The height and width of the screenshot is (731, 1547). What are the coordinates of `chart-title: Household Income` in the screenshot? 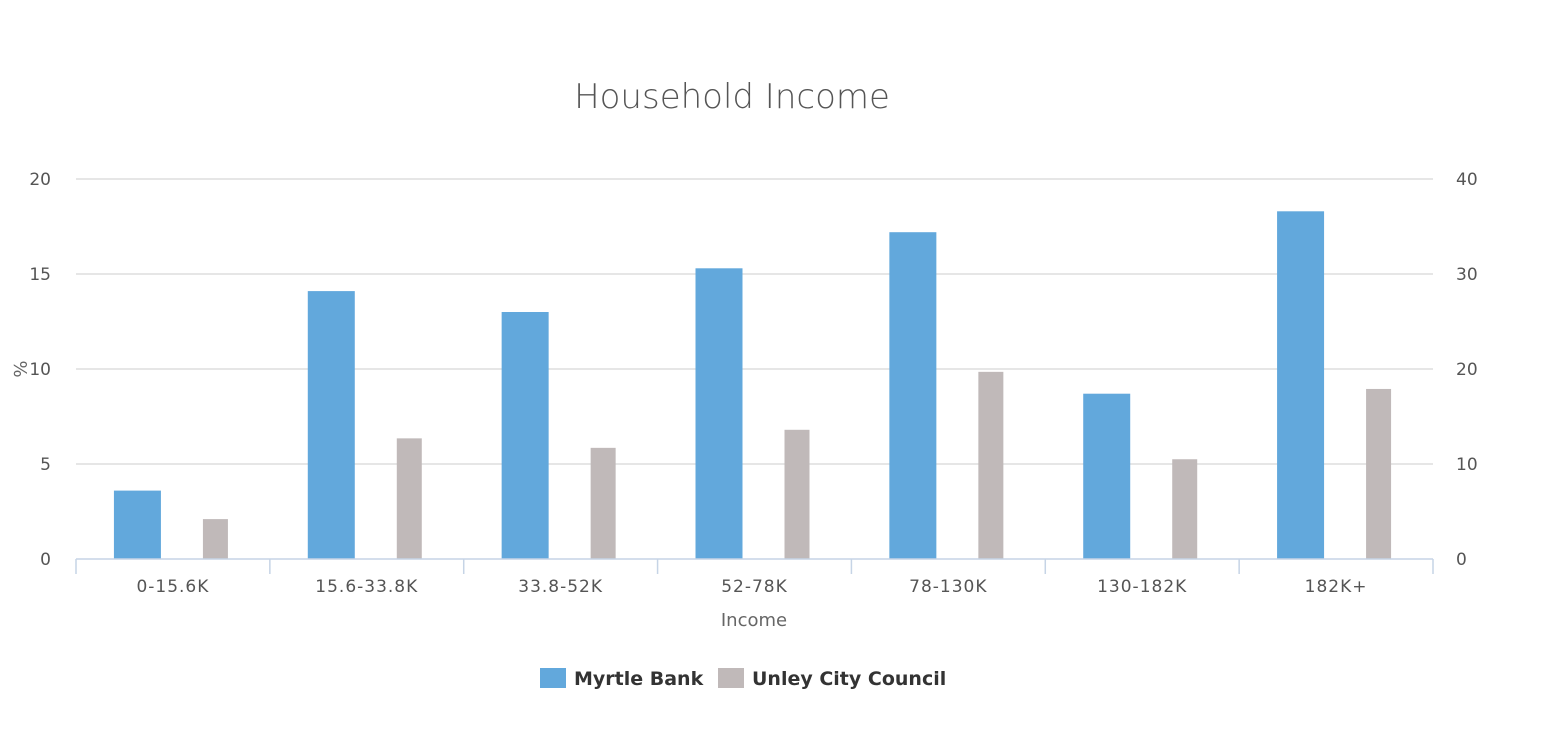 It's located at (732, 97).